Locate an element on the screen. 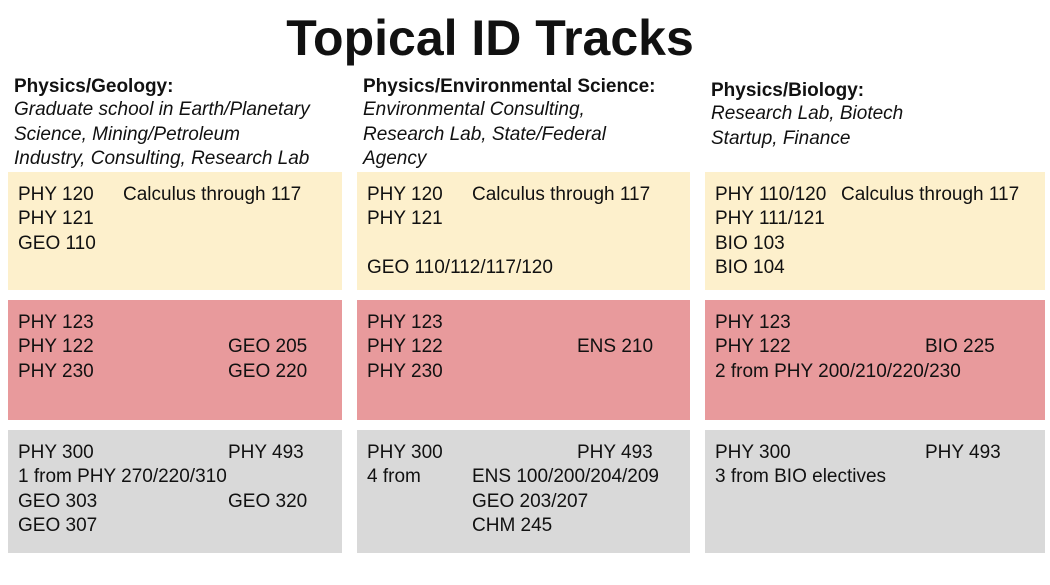 Image resolution: width=1050 pixels, height=585 pixels. column-heading: Physics/Geology: is located at coordinates (94, 86).